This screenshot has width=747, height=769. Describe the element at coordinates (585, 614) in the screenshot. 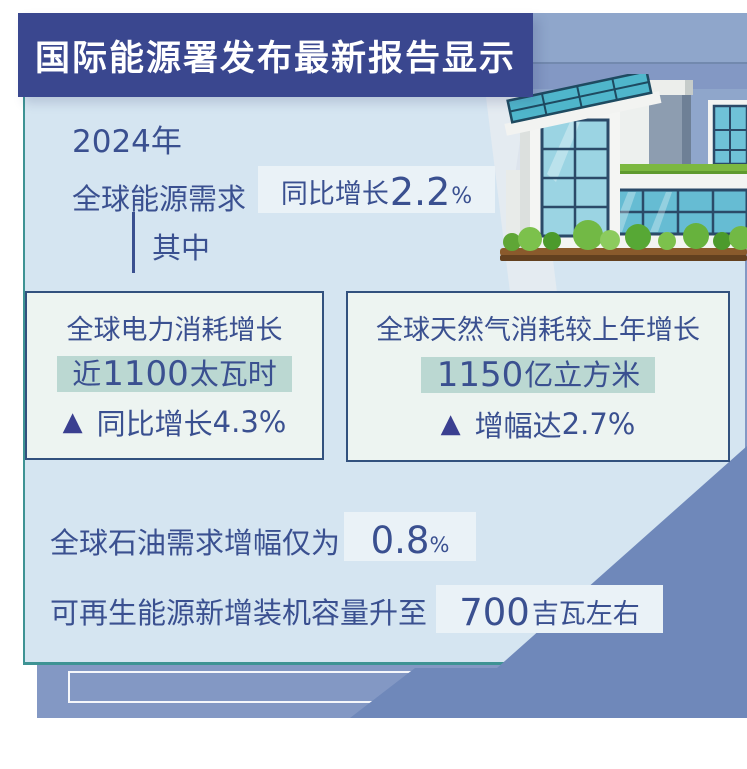

I see `renewables-unit: 吉瓦左右` at that location.